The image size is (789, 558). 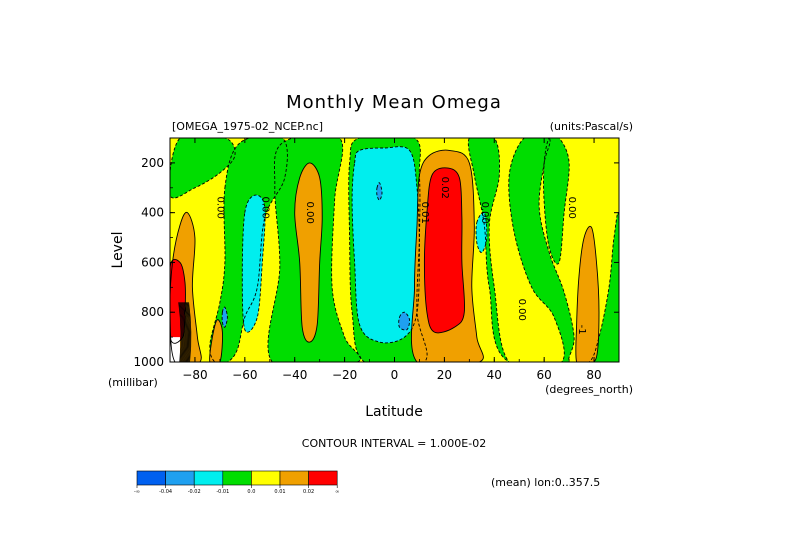 What do you see at coordinates (337, 492) in the screenshot?
I see `legend-tick-label: ∞` at bounding box center [337, 492].